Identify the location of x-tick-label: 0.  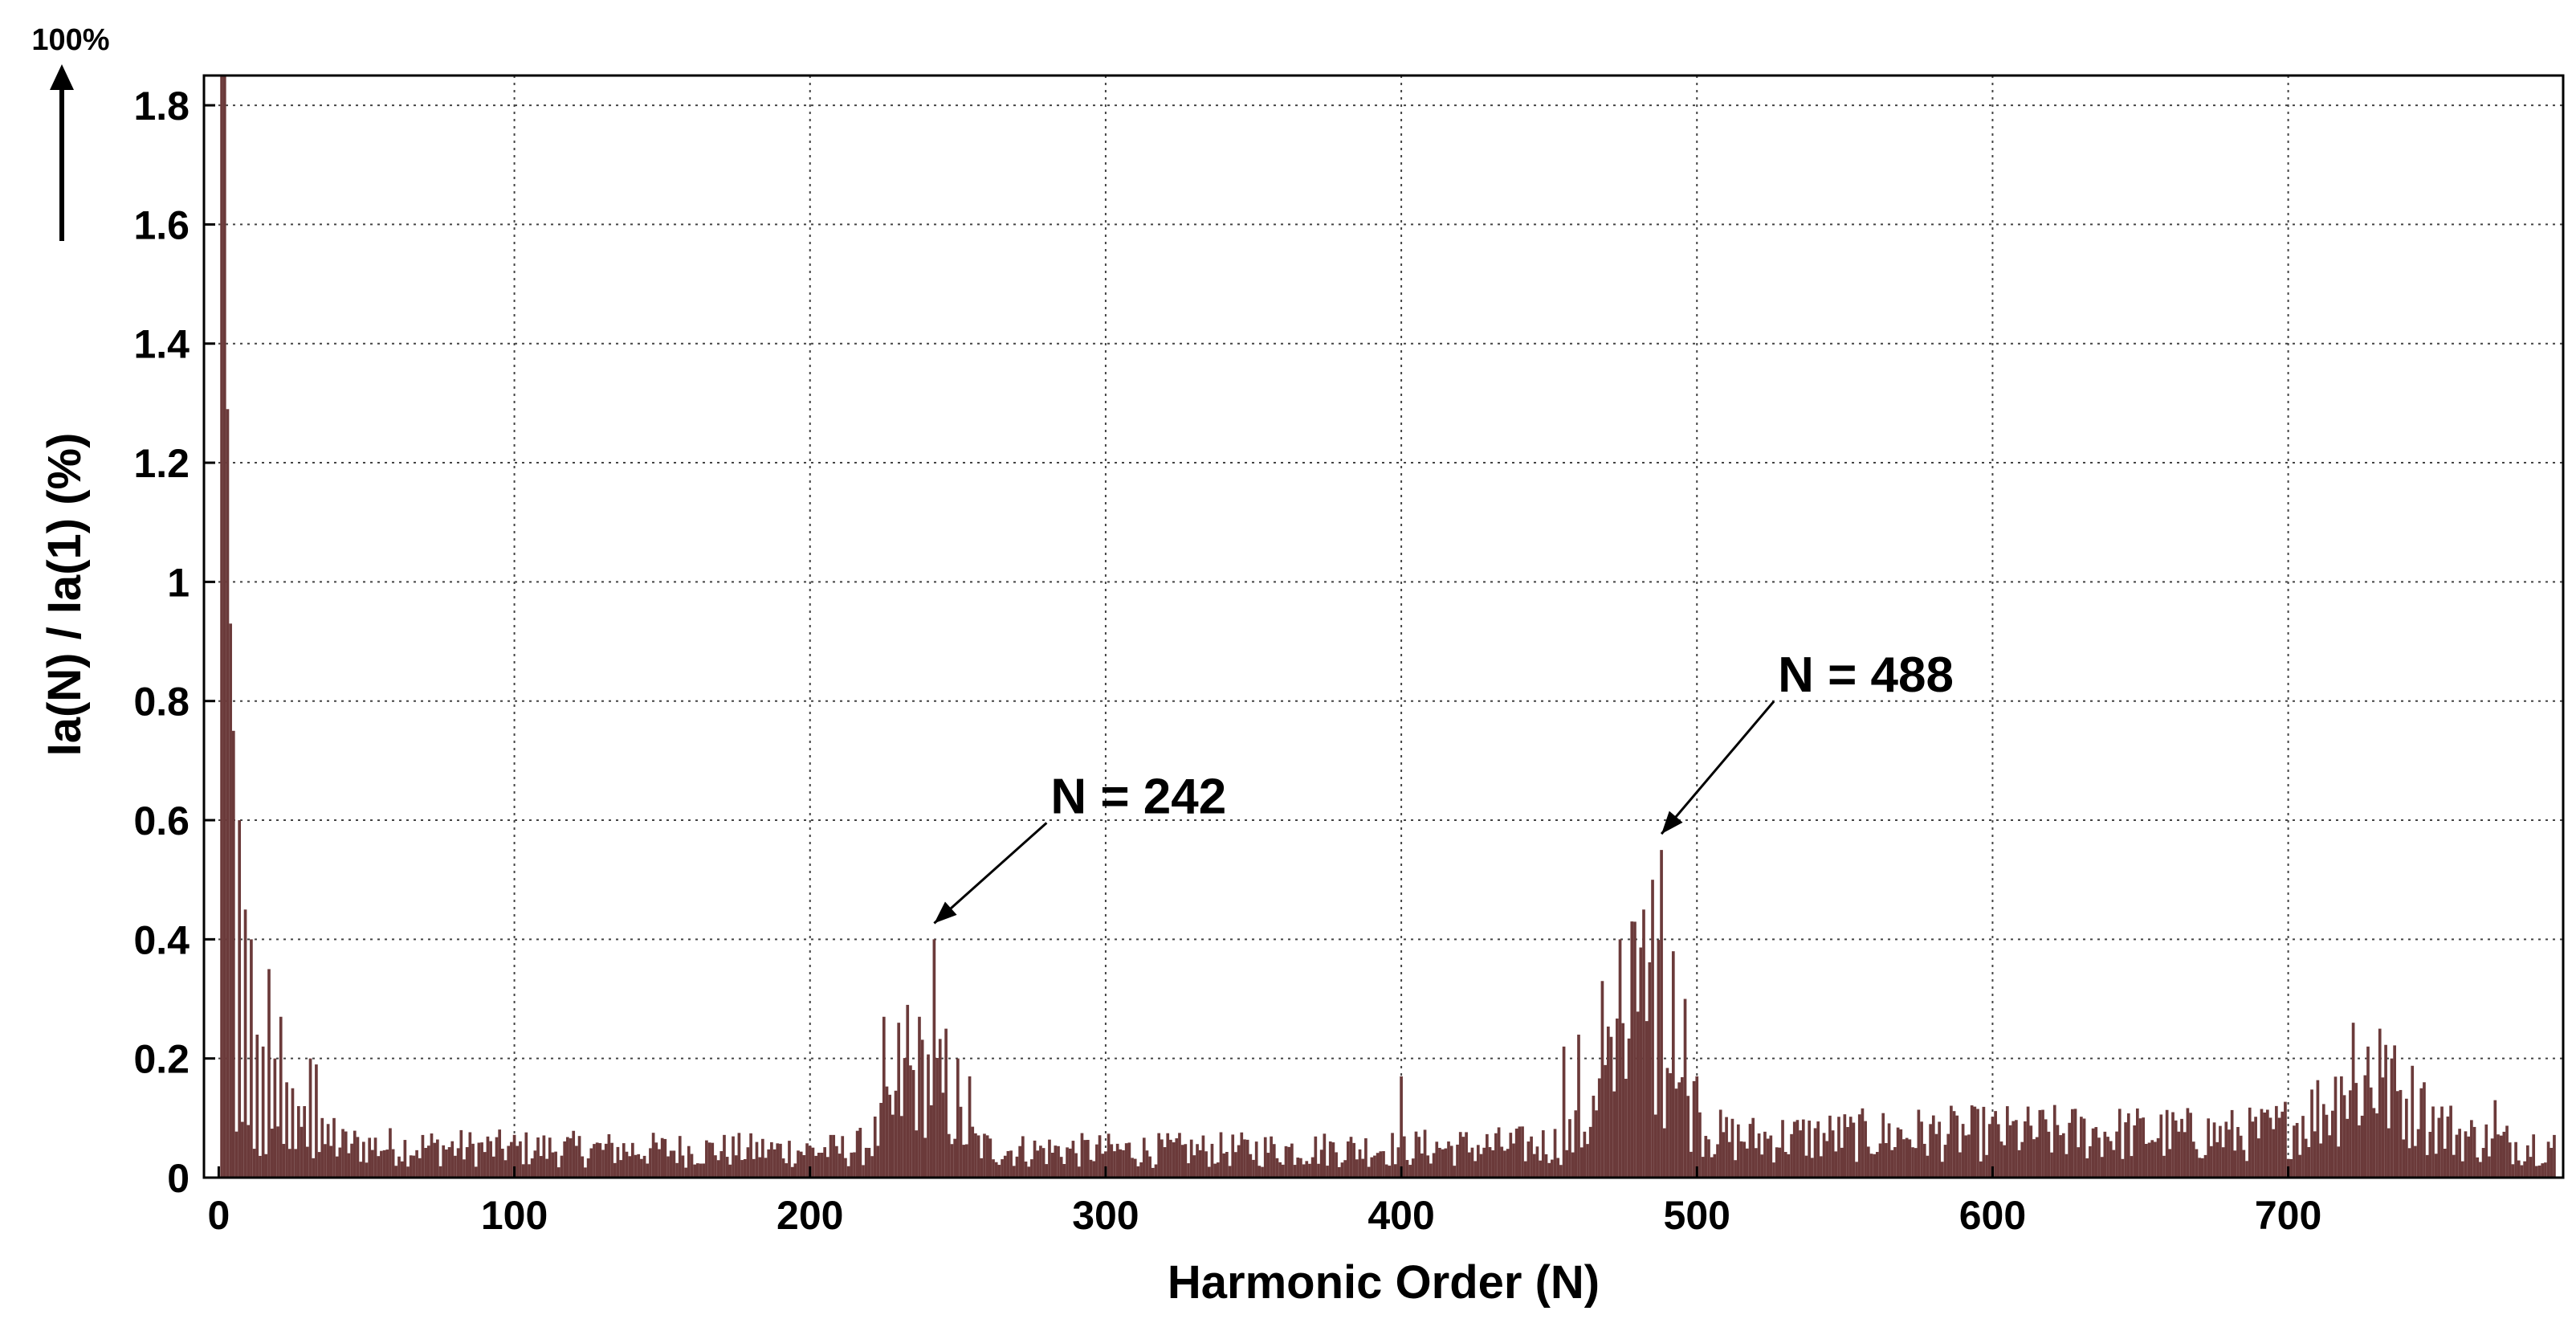
(219, 1216).